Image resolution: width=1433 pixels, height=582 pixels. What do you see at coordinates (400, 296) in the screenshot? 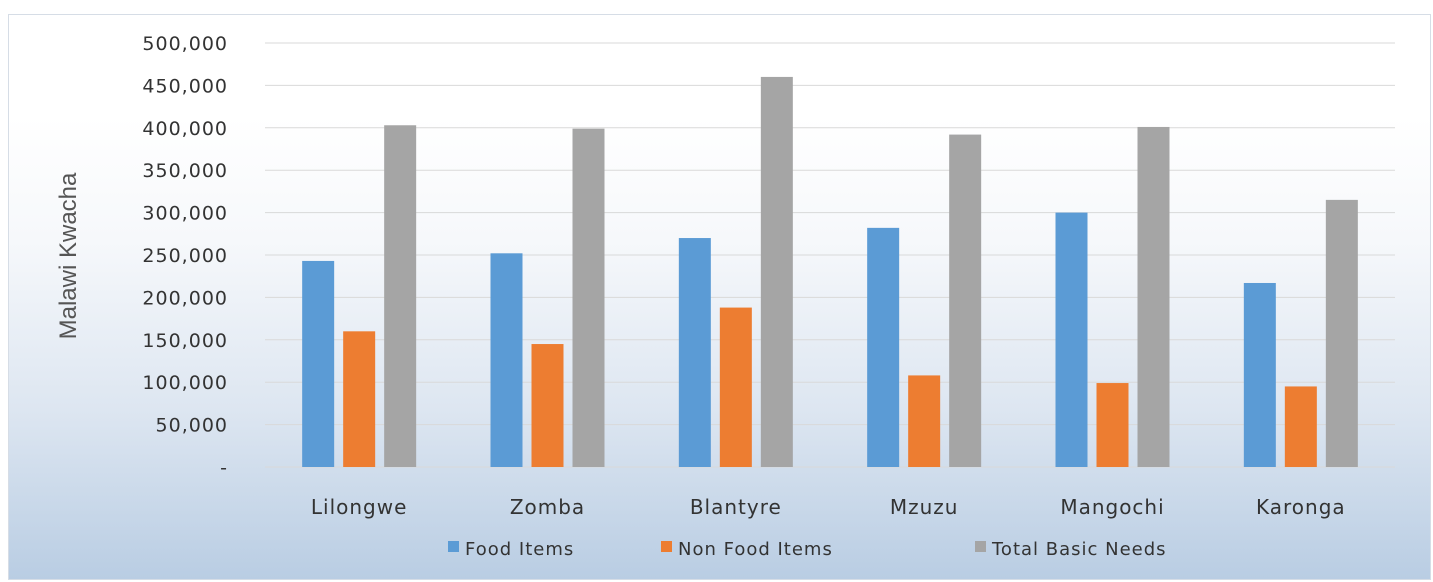
I see `bar-total-basic-needs-lilongwe` at bounding box center [400, 296].